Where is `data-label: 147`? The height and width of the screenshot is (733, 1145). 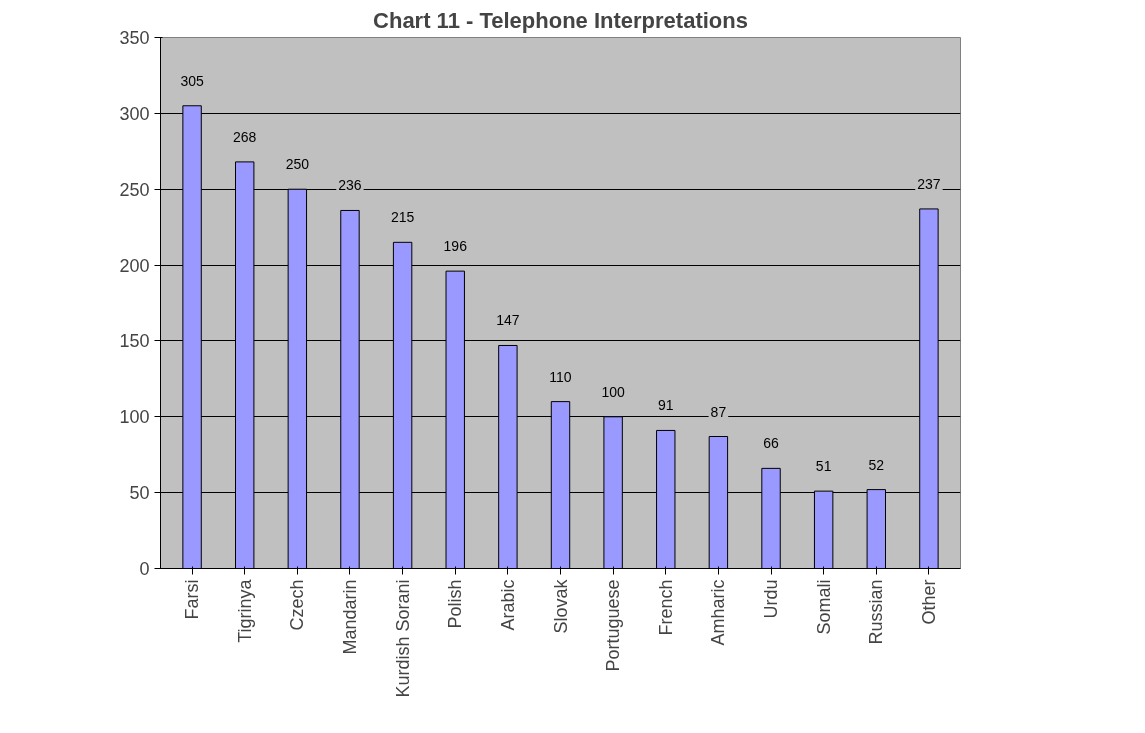
data-label: 147 is located at coordinates (508, 320).